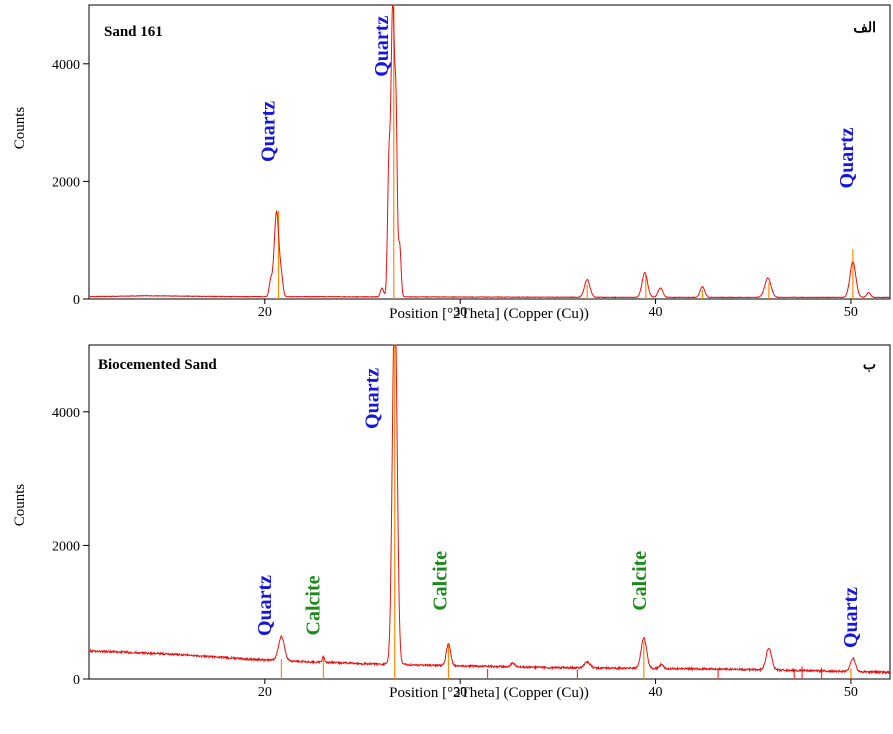  I want to click on panel-title: Biocemented Sand, so click(157, 365).